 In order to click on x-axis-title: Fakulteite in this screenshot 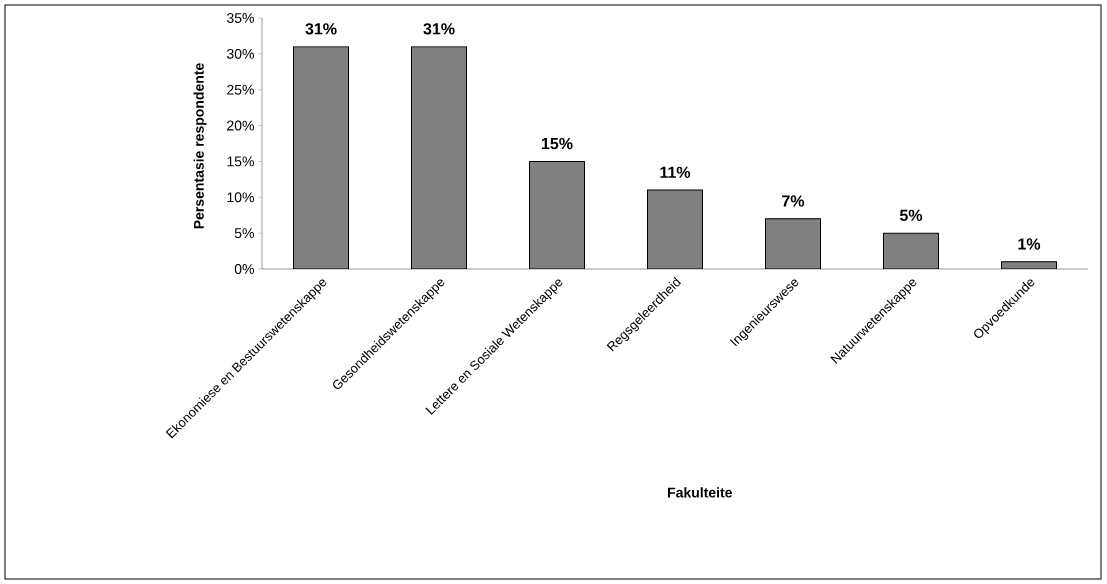, I will do `click(700, 492)`.